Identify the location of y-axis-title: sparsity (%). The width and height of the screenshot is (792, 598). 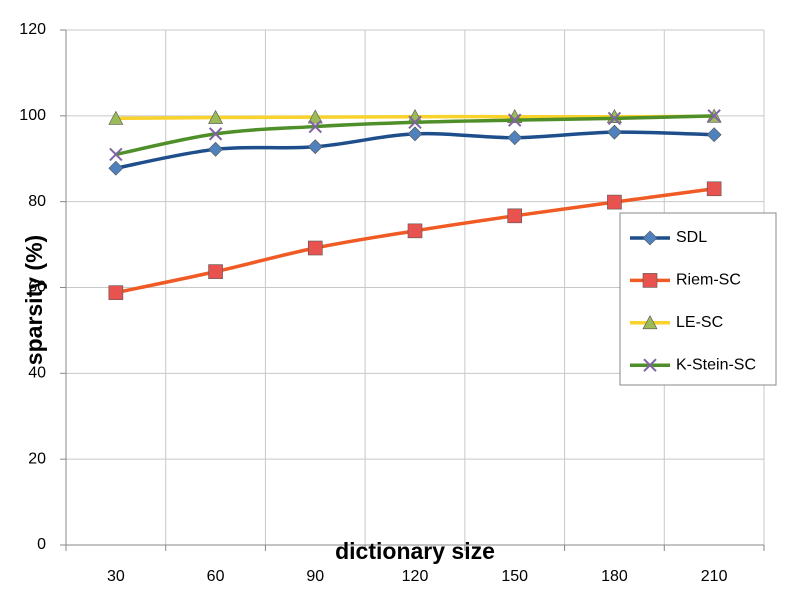
(34, 300).